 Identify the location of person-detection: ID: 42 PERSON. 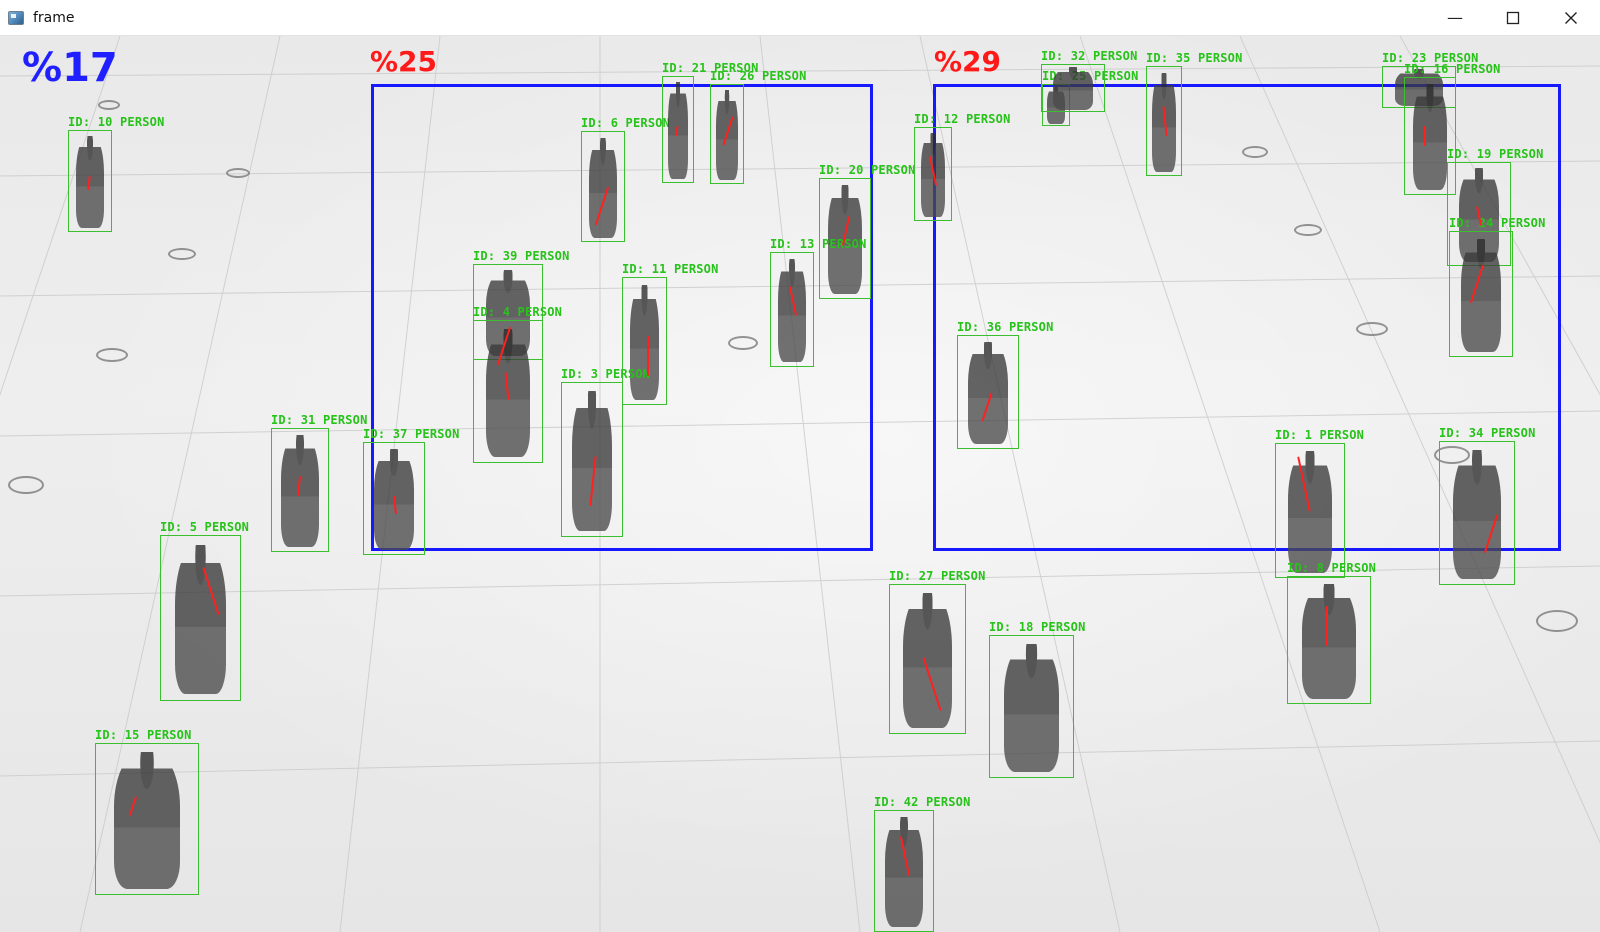
(922, 863).